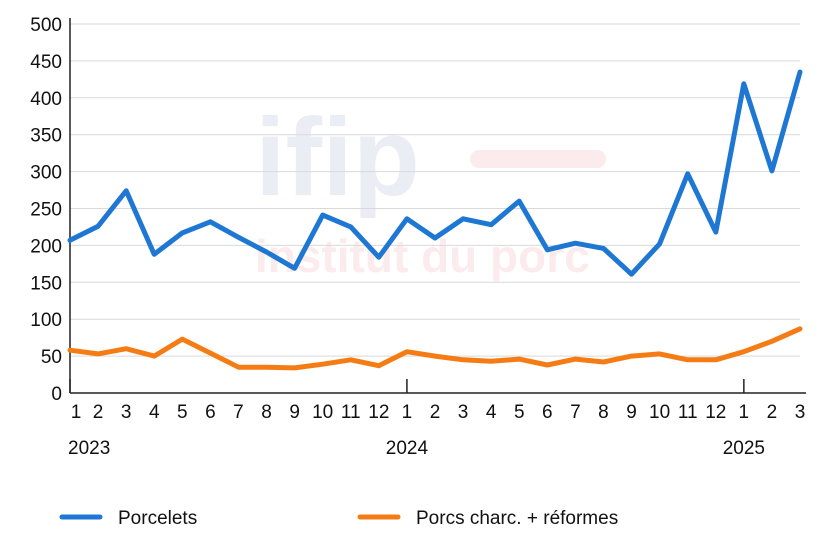 Image resolution: width=820 pixels, height=556 pixels. Describe the element at coordinates (337, 157) in the screenshot. I see `watermark-logo-text: ifip` at that location.